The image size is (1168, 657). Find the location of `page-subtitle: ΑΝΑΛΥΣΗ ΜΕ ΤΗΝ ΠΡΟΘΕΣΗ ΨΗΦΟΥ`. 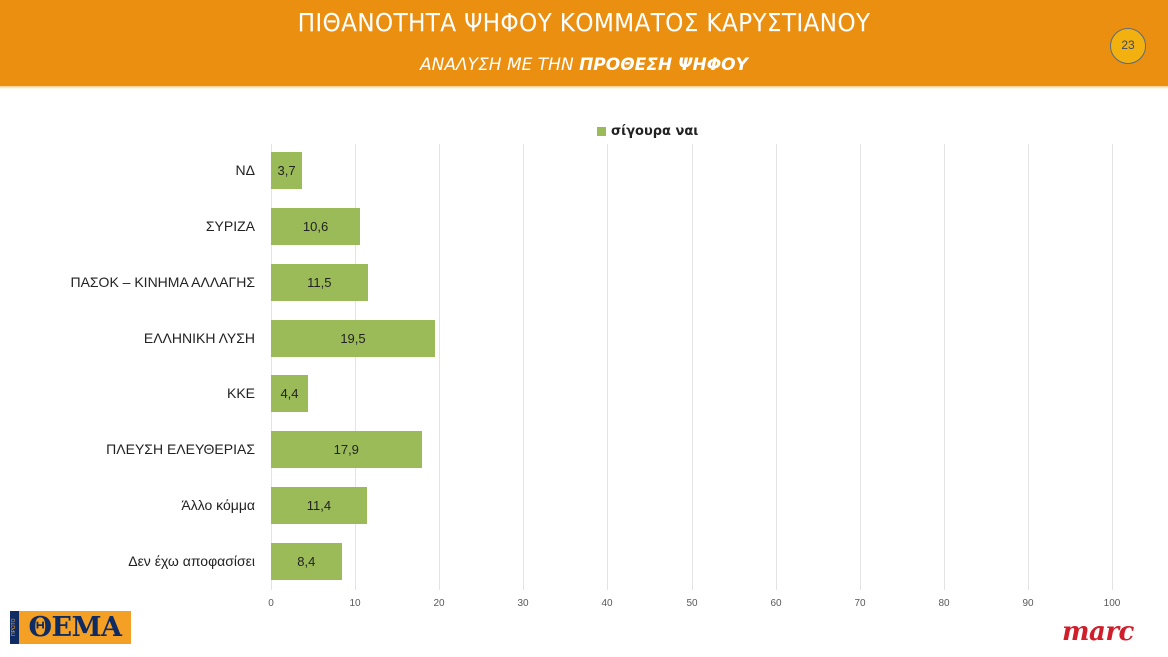

page-subtitle: ΑΝΑΛΥΣΗ ΜΕ ΤΗΝ ΠΡΟΘΕΣΗ ΨΗΦΟΥ is located at coordinates (584, 65).